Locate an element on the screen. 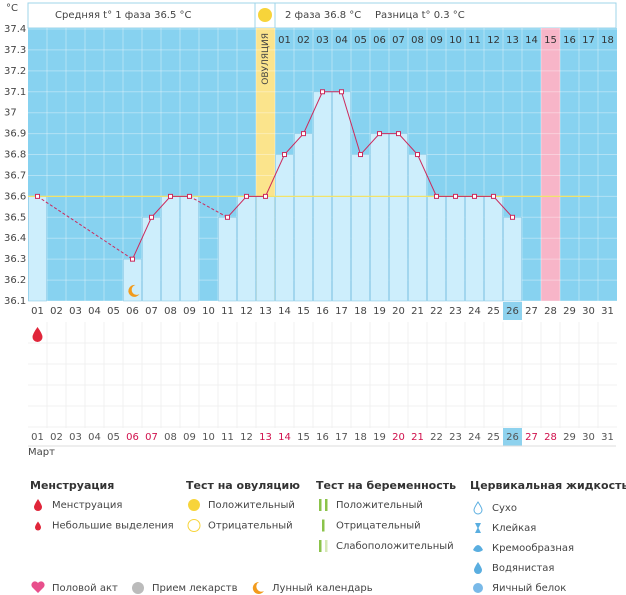 The width and height of the screenshot is (626, 595). x-tick-label-bottom: 11 is located at coordinates (227, 437).